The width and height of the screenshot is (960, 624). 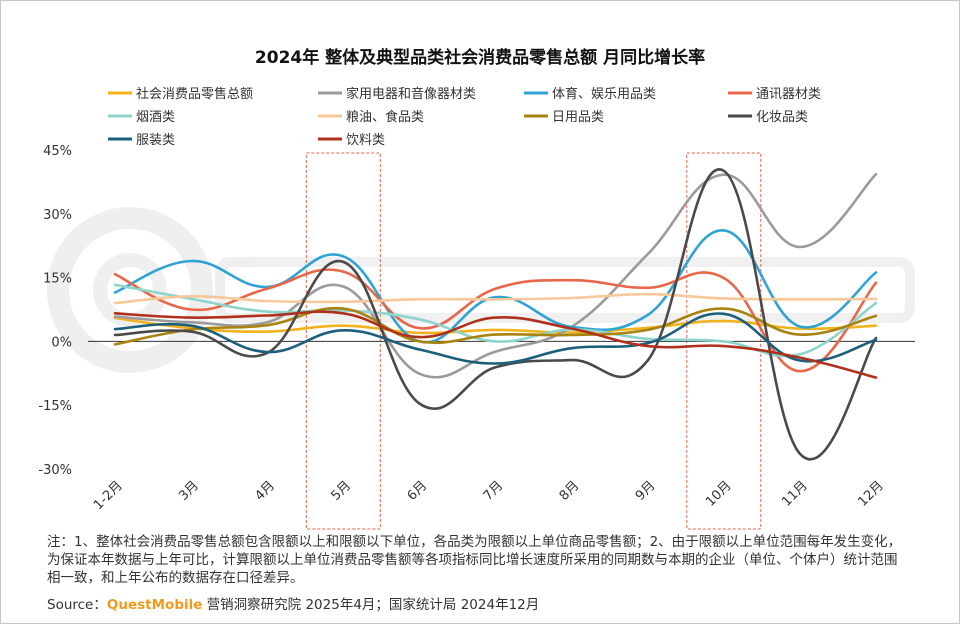 I want to click on legend-label: 烟酒类, so click(x=155, y=117).